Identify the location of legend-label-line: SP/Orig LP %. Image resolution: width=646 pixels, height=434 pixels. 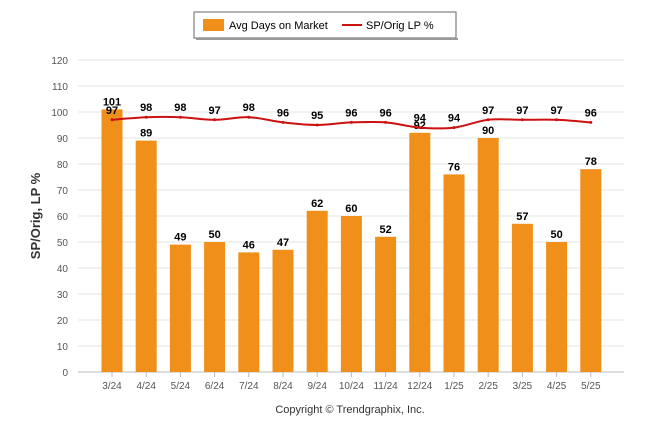
(400, 26).